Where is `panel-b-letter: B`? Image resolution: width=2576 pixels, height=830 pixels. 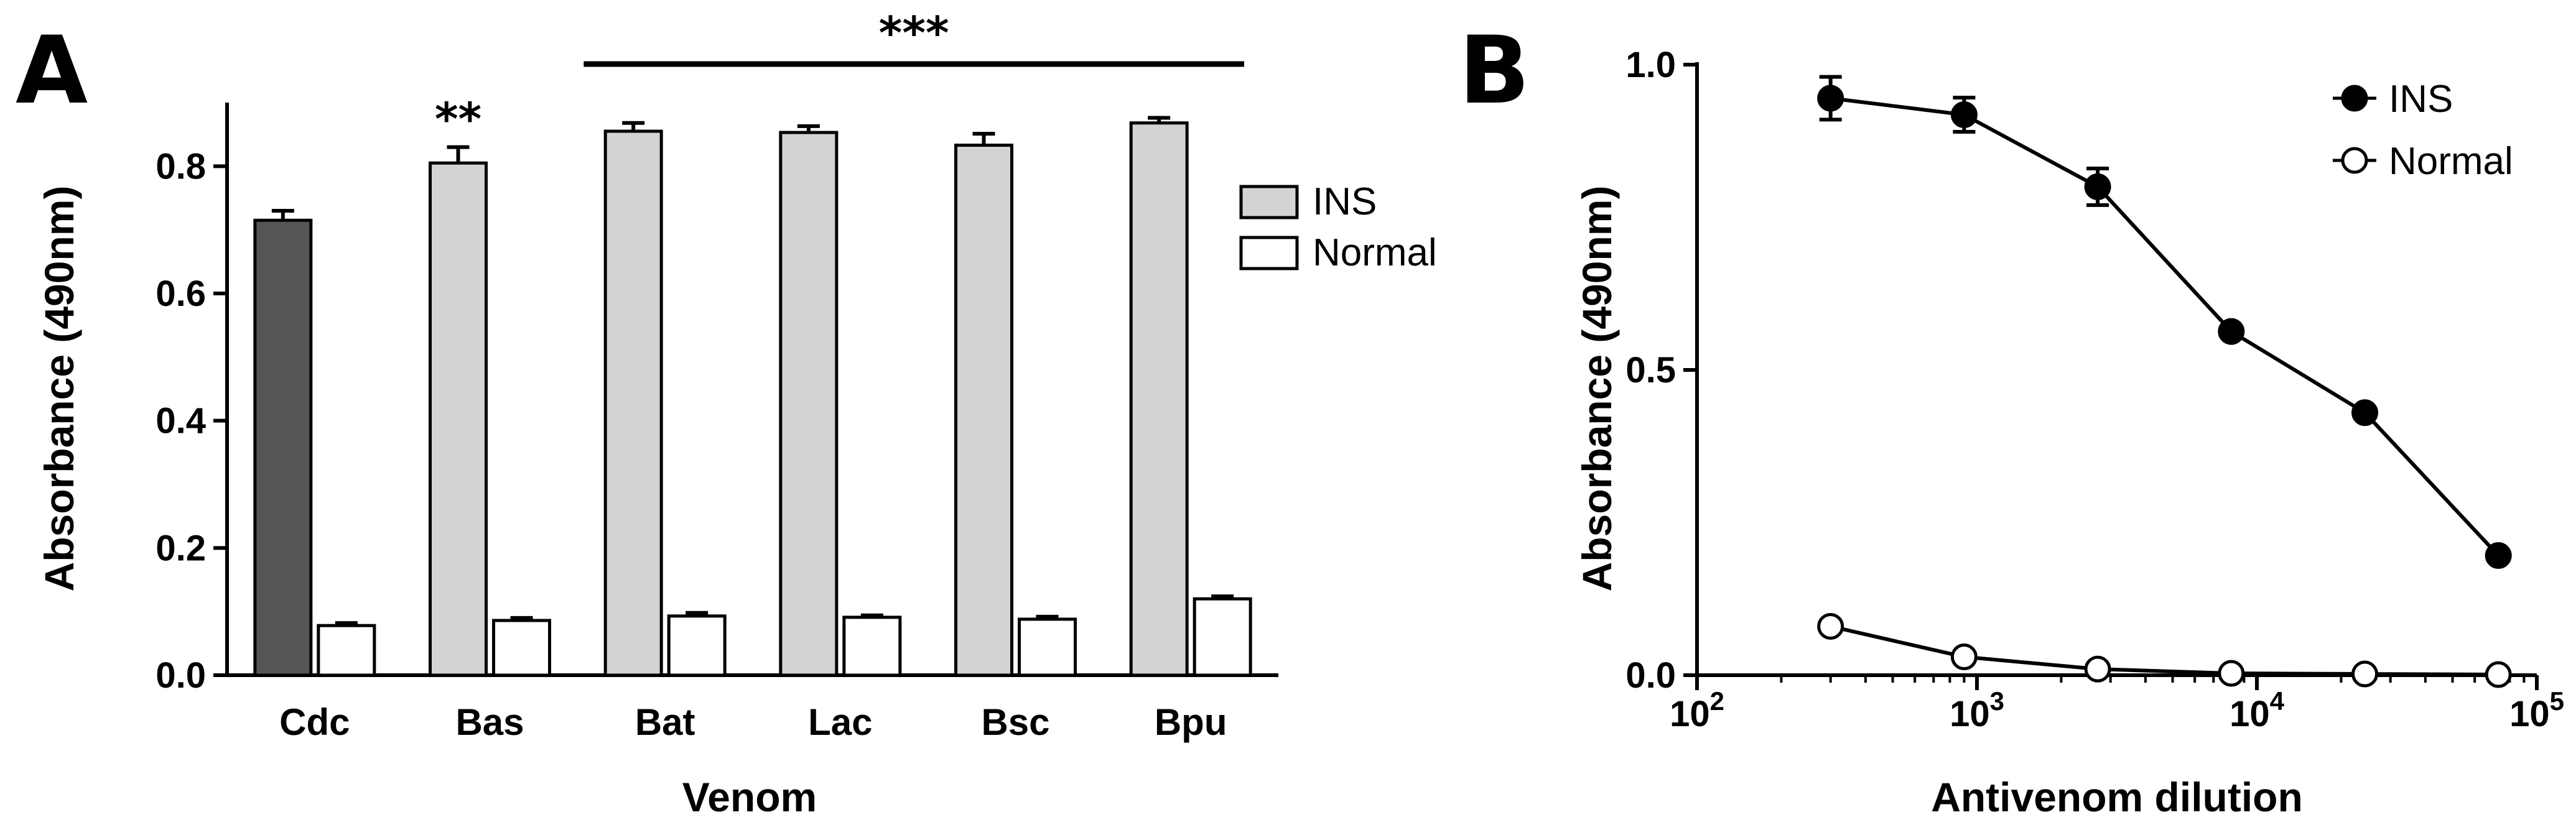
panel-b-letter: B is located at coordinates (1494, 71).